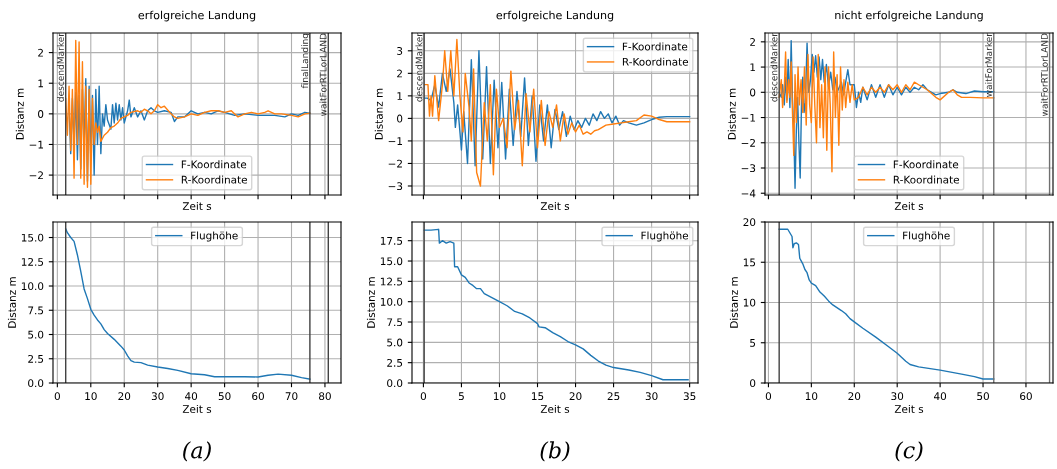 This screenshot has height=469, width=1057. I want to click on y-tick-label: 20, so click(749, 222).